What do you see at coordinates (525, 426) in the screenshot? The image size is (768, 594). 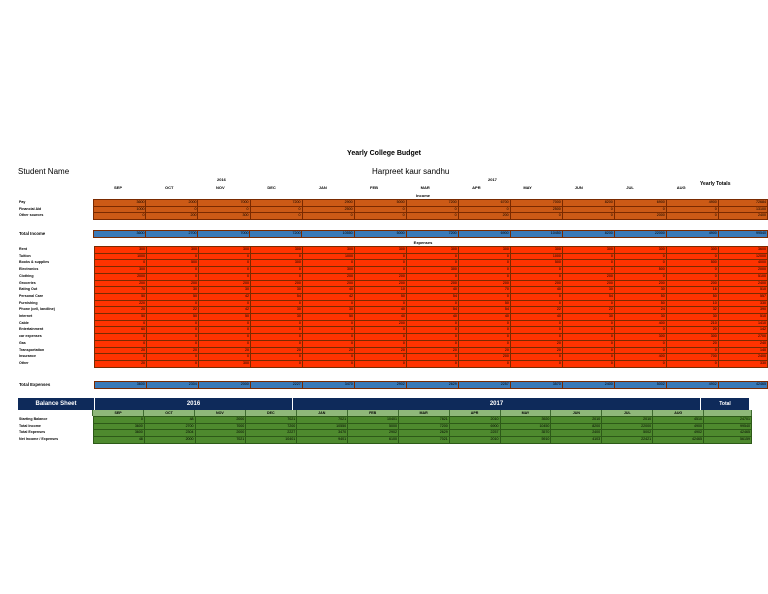 I see `cell-may: 10450` at bounding box center [525, 426].